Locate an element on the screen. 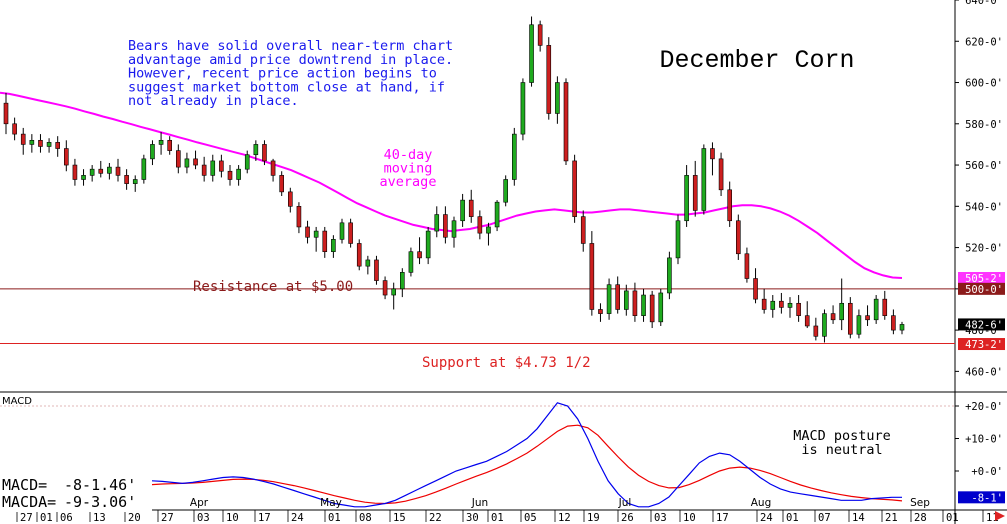 Image resolution: width=1007 pixels, height=524 pixels. macdnote-line: MACD posture is located at coordinates (842, 436).